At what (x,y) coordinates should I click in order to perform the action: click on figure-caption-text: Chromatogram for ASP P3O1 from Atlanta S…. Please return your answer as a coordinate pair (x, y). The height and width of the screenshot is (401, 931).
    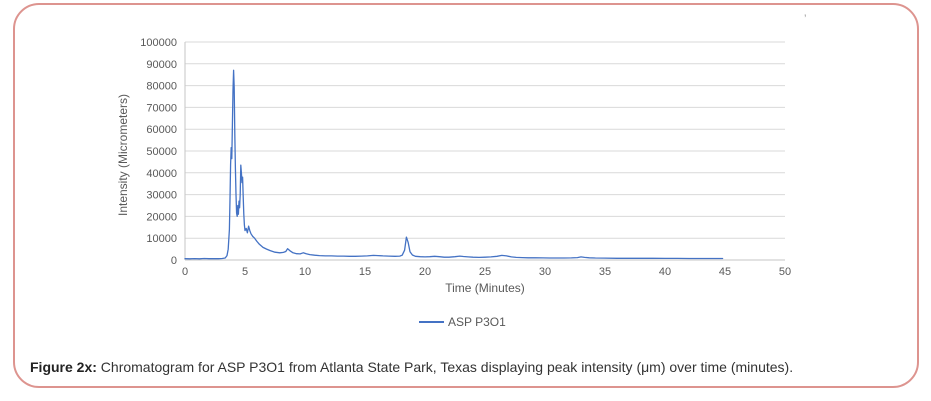
    Looking at the image, I should click on (445, 367).